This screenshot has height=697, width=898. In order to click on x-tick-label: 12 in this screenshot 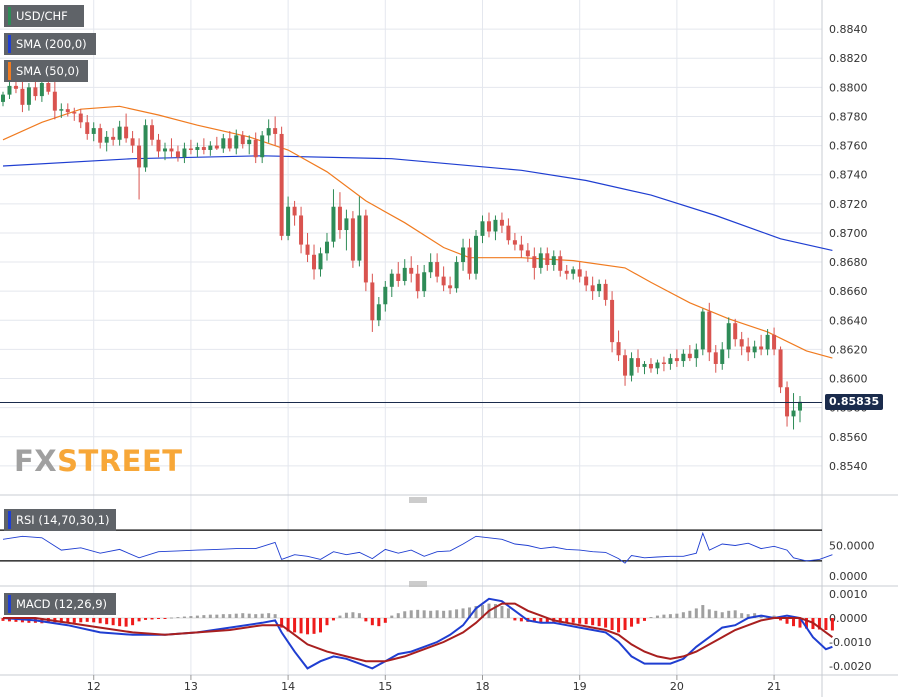, I will do `click(94, 686)`.